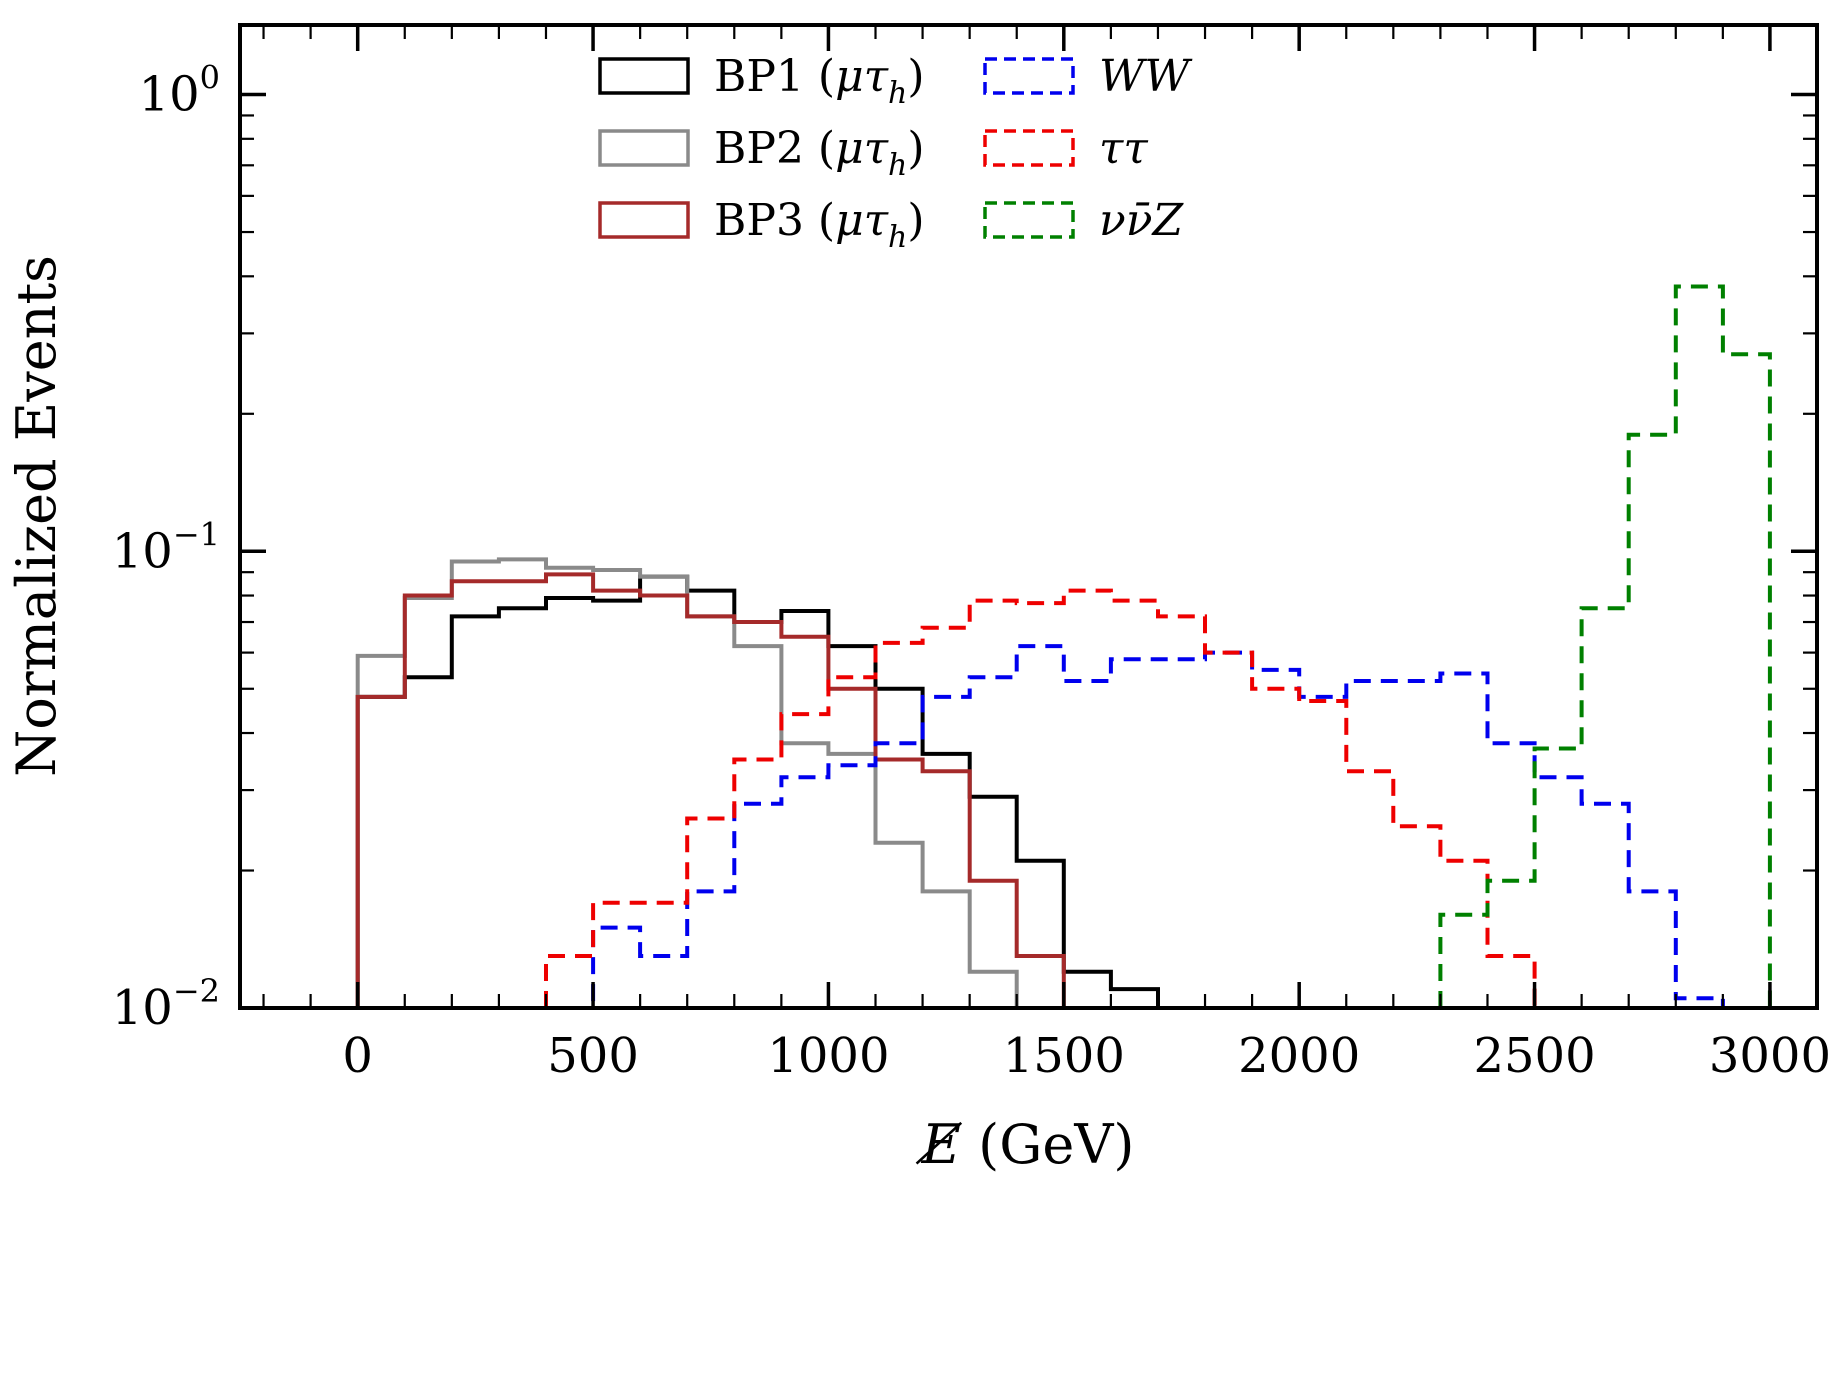  What do you see at coordinates (1083, 220) in the screenshot?
I see `legend-item-nunuZ: νν̄Z` at bounding box center [1083, 220].